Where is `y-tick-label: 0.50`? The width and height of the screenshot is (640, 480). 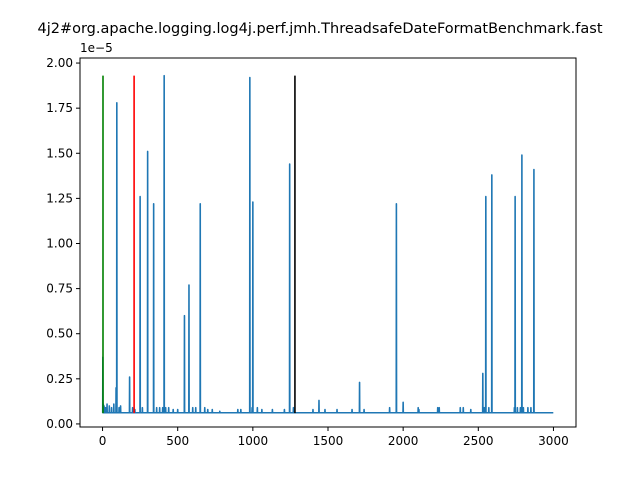 y-tick-label: 0.50 is located at coordinates (59, 334).